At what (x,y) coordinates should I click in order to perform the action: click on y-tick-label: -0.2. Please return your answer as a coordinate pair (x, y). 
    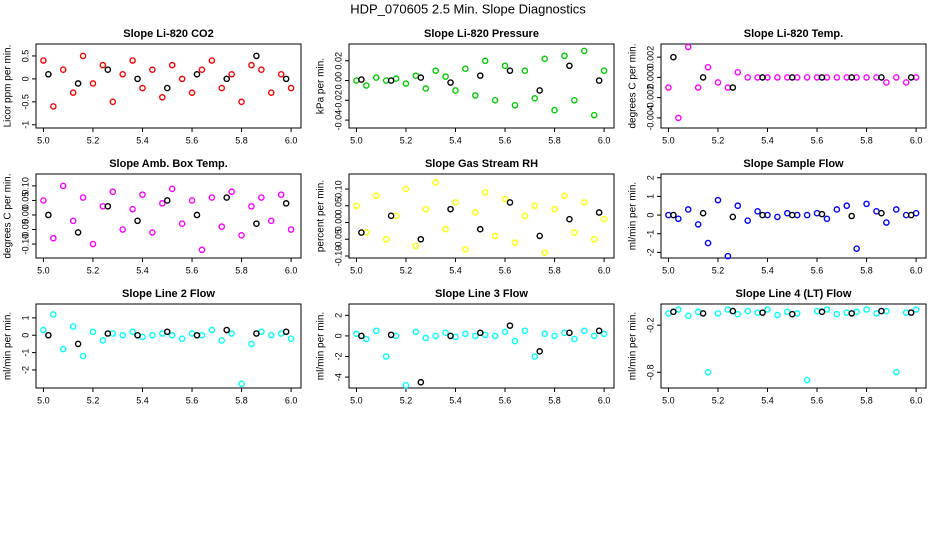
    Looking at the image, I should click on (650, 325).